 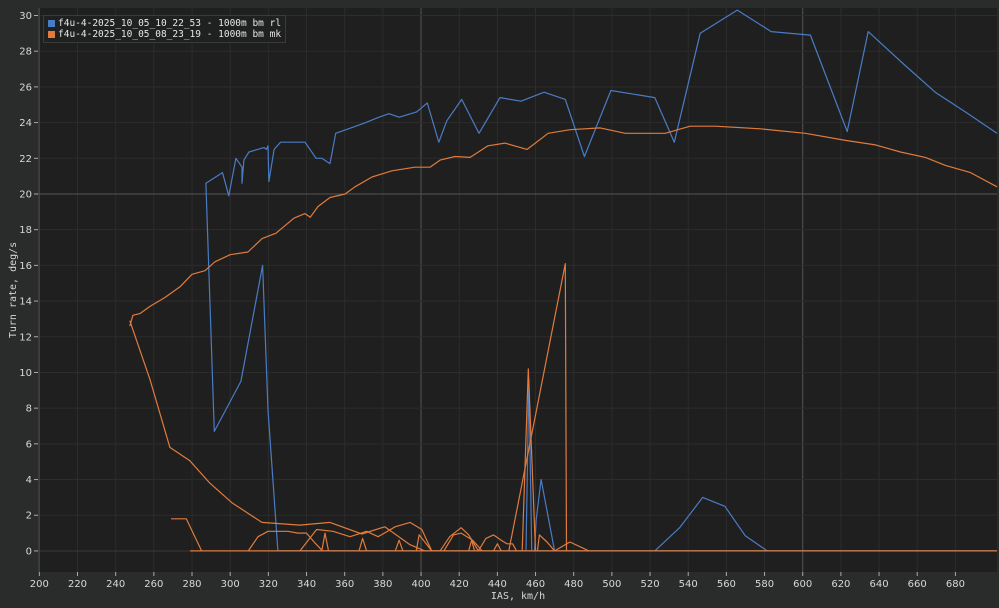 What do you see at coordinates (25, 194) in the screenshot?
I see `y-tick-label: 20` at bounding box center [25, 194].